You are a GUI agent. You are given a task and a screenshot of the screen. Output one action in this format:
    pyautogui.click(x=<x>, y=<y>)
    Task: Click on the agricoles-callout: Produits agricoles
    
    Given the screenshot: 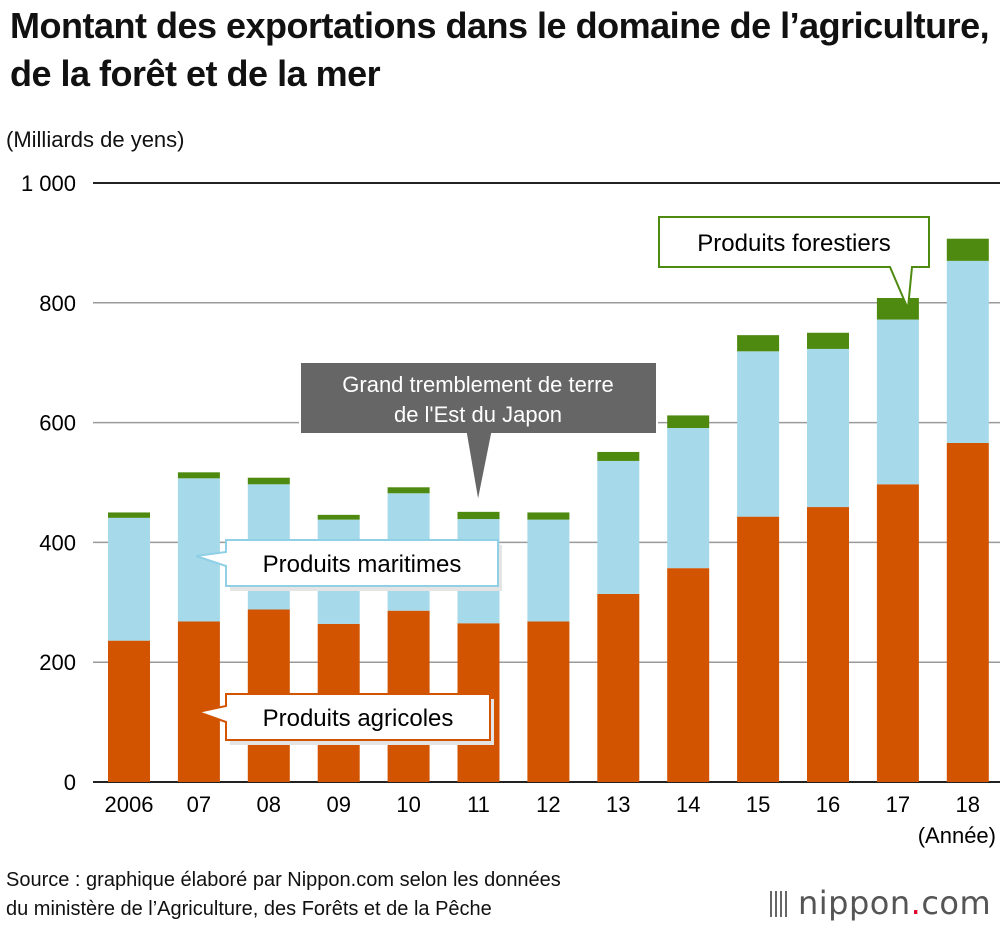 What is the action you would take?
    pyautogui.click(x=344, y=719)
    